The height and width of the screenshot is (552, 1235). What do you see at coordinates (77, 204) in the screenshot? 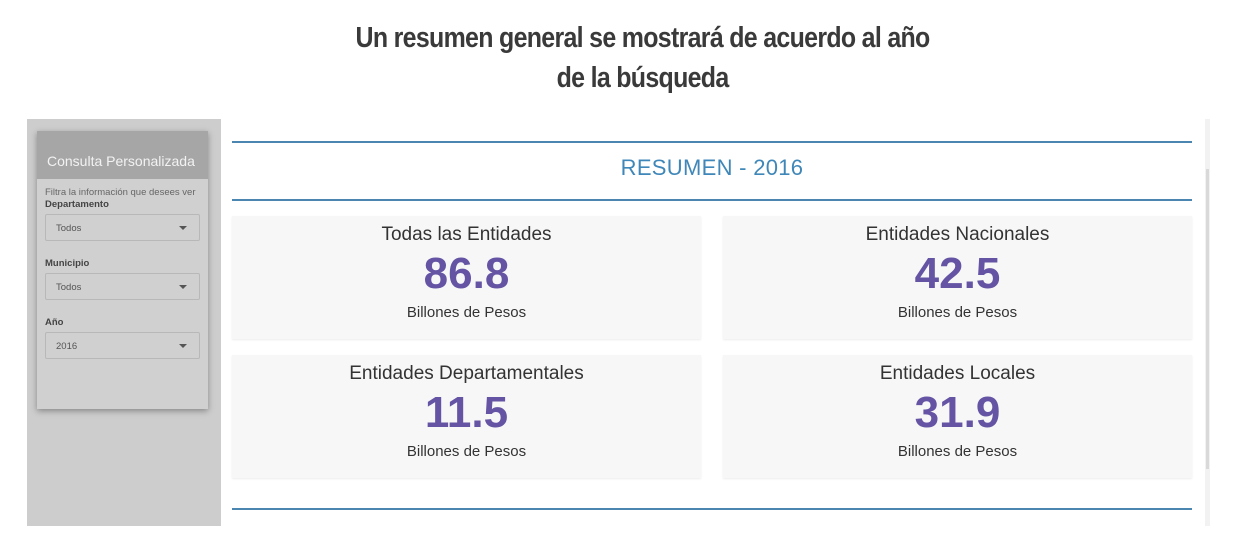
I see `departamento-label: Departamento` at bounding box center [77, 204].